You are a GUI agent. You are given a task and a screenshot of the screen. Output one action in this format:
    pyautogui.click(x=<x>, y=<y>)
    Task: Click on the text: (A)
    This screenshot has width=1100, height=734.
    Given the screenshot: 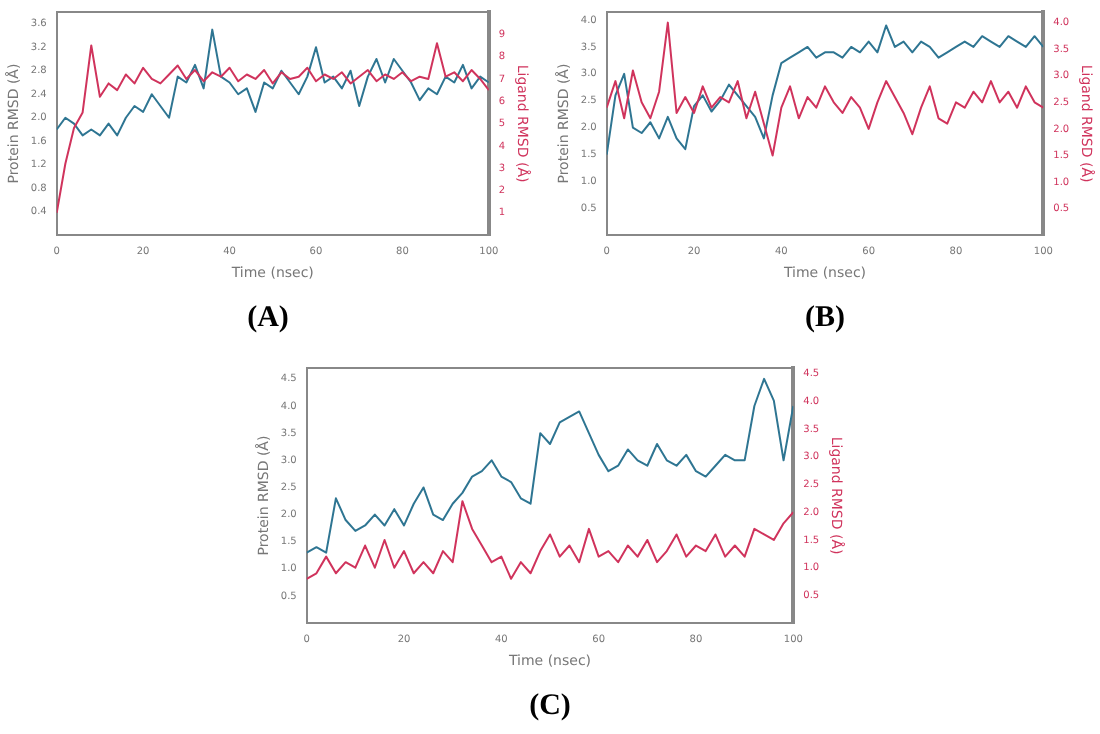 What is the action you would take?
    pyautogui.click(x=268, y=317)
    